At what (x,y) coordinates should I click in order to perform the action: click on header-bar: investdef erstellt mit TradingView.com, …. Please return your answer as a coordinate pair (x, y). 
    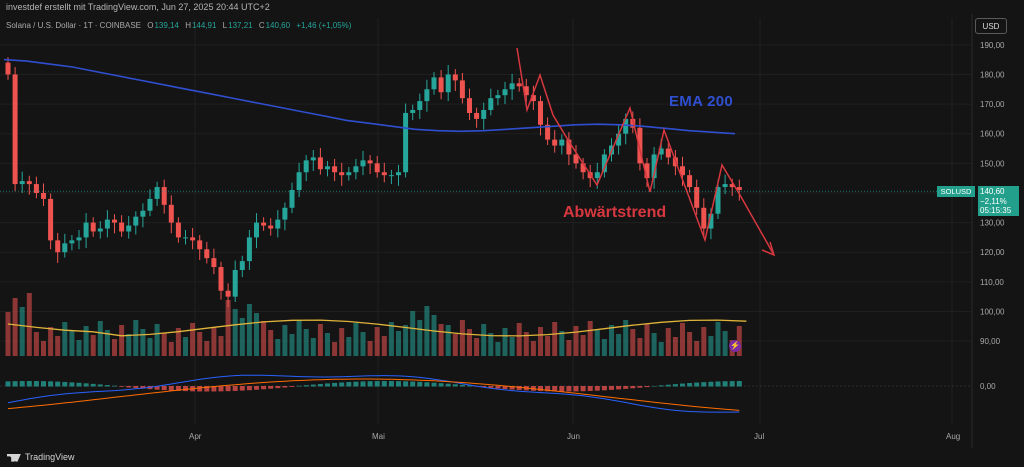
    Looking at the image, I should click on (512, 7).